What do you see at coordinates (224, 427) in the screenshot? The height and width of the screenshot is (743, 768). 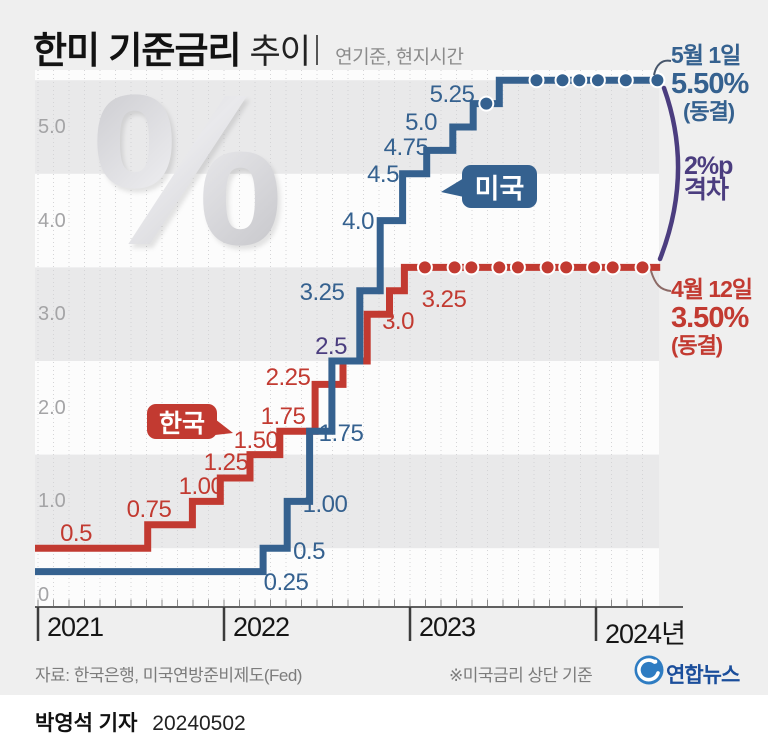 I see `korea-bubble-tail` at bounding box center [224, 427].